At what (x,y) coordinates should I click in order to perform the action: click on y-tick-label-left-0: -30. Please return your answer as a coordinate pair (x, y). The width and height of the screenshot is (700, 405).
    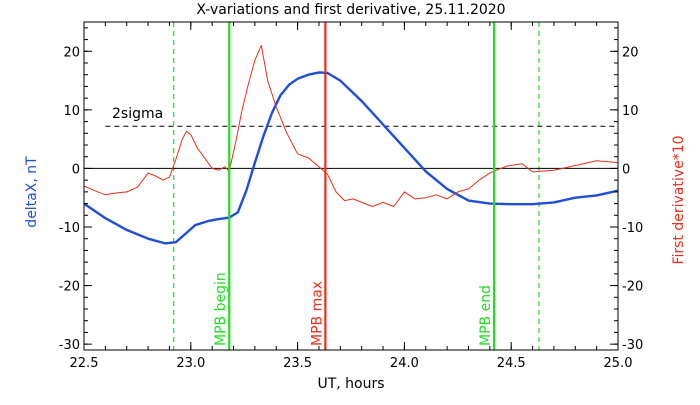
    Looking at the image, I should click on (69, 345).